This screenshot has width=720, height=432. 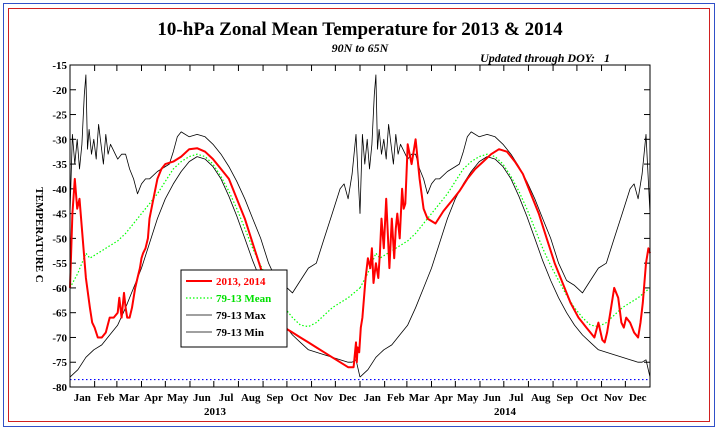 What do you see at coordinates (241, 316) in the screenshot?
I see `legend-label-max: 79-13 Max` at bounding box center [241, 316].